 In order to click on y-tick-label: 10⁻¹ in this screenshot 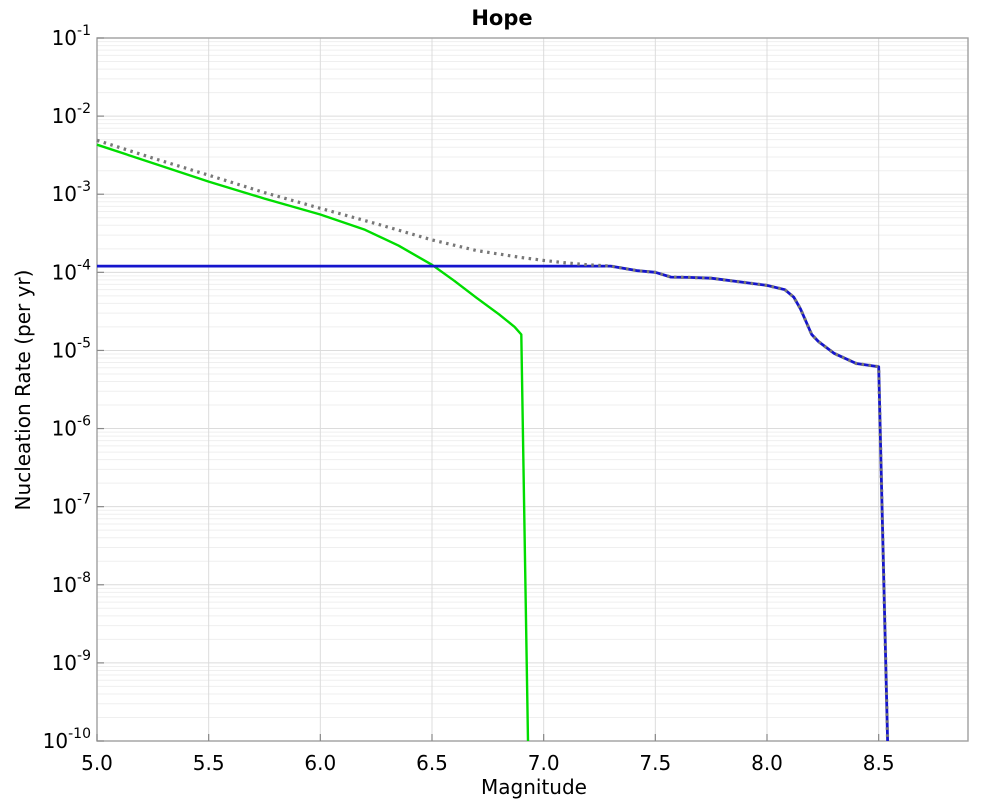, I will do `click(71, 36)`.